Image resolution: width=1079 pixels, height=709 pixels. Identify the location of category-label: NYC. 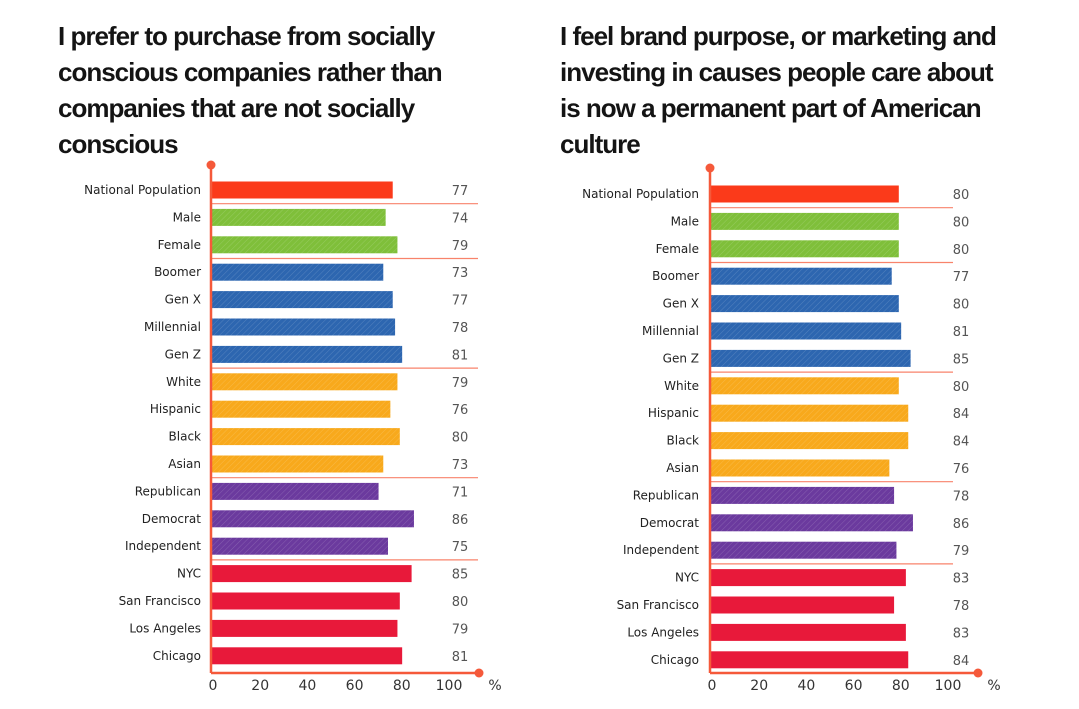
(687, 578).